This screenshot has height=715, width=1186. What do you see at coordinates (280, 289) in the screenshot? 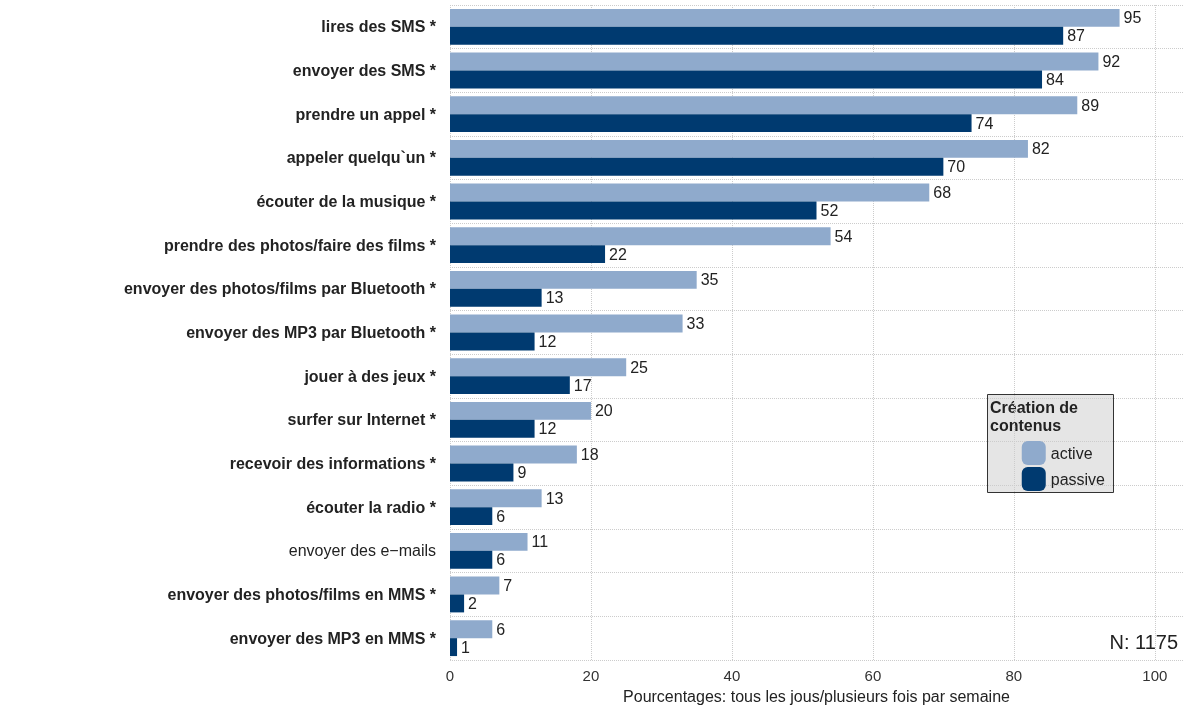
I see `y-tick-label: envoyer des photos/films par Bluetooth *` at bounding box center [280, 289].